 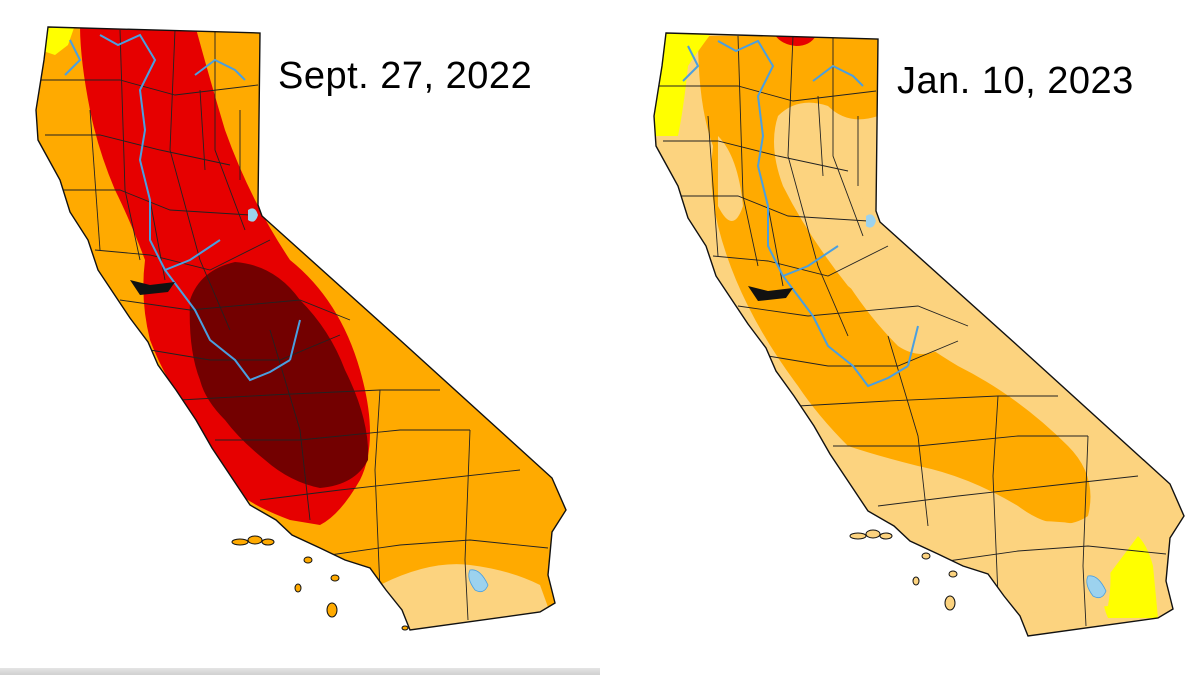 I want to click on moderate-drought-interior, so click(x=888, y=255).